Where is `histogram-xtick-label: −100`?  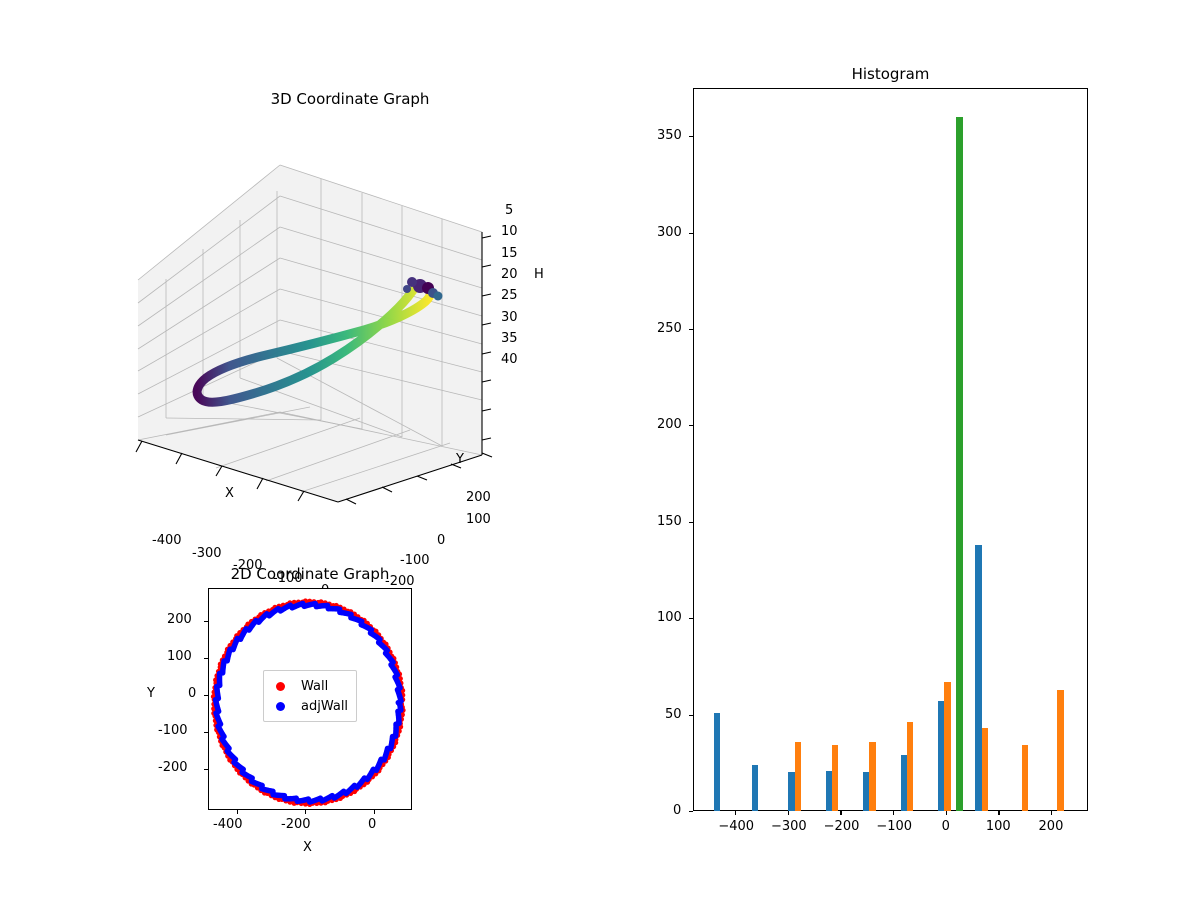
histogram-xtick-label: −100 is located at coordinates (894, 826).